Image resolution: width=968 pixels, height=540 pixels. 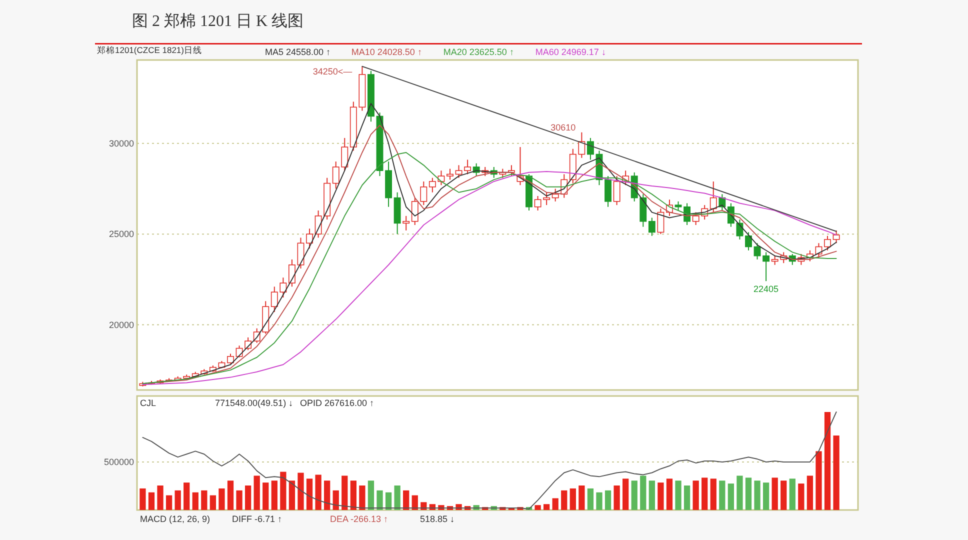 What do you see at coordinates (478, 52) in the screenshot?
I see `text: MA20 23625.50 ↑` at bounding box center [478, 52].